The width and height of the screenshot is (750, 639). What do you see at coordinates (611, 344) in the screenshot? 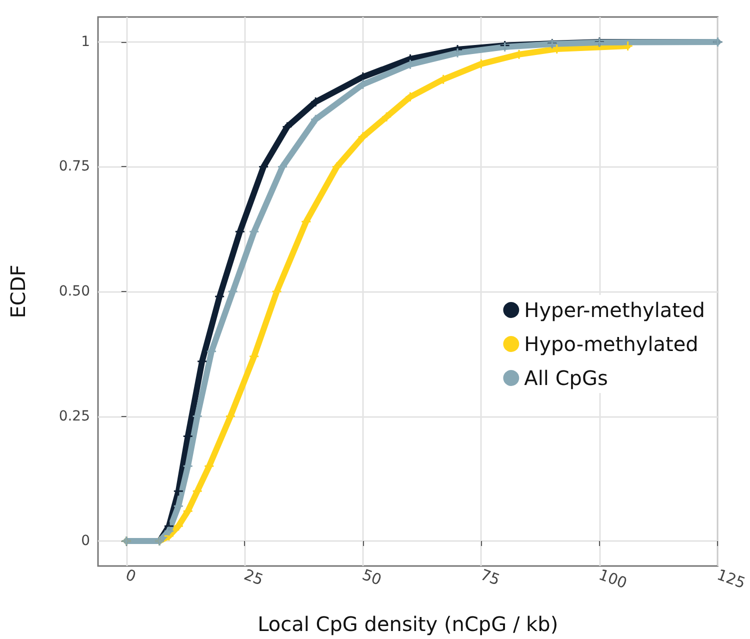
I see `legend-label: Hypo-methylated` at bounding box center [611, 344].